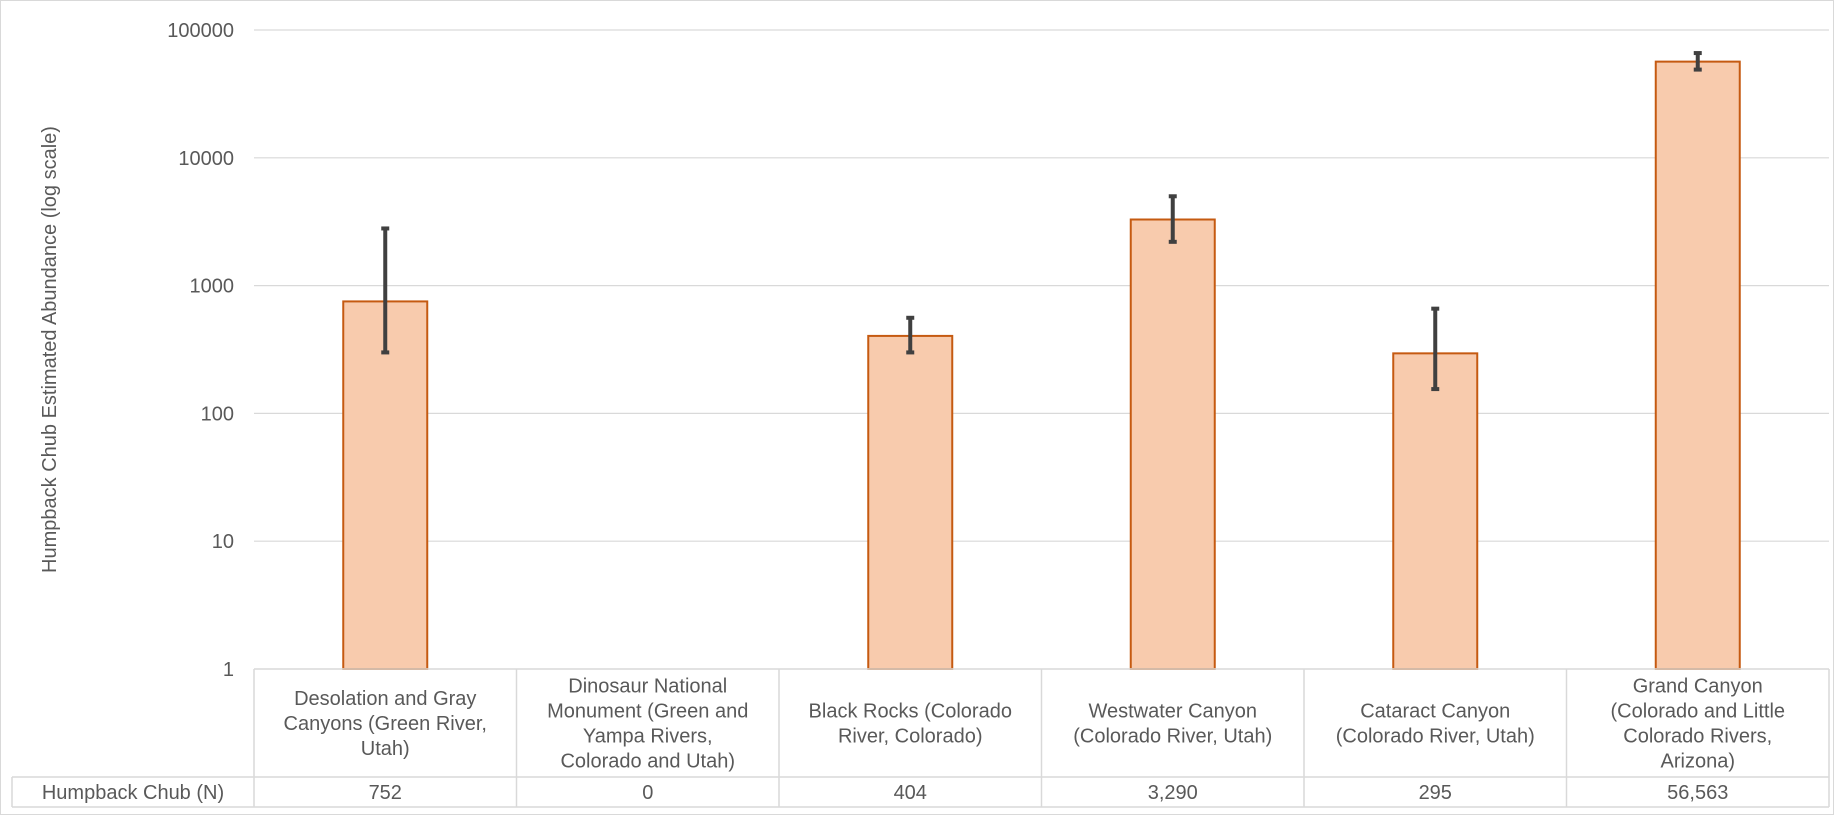 This screenshot has height=815, width=1834. What do you see at coordinates (648, 737) in the screenshot?
I see `category-label-line: Yampa Rivers,` at bounding box center [648, 737].